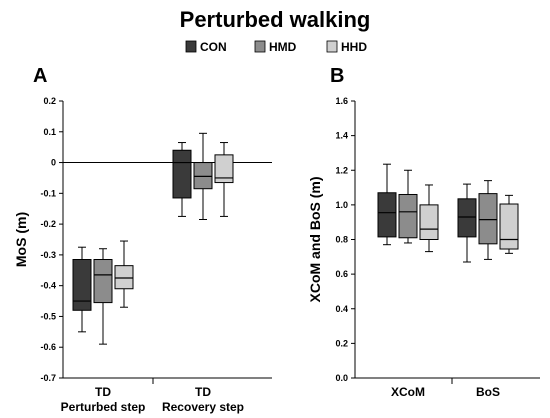  I want to click on x-category-sublabel: Perturbed step, so click(103, 407).